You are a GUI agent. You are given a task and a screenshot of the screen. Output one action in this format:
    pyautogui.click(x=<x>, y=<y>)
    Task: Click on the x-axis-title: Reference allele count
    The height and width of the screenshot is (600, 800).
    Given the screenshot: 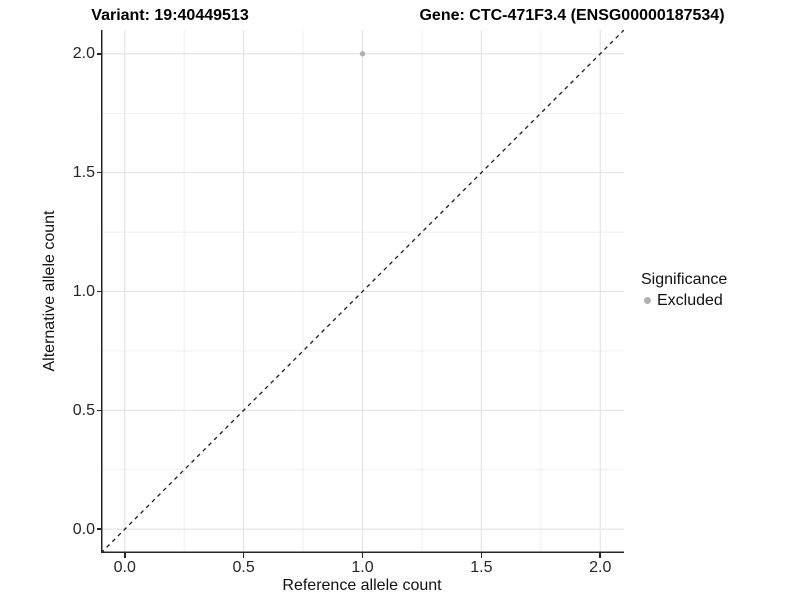 What is the action you would take?
    pyautogui.click(x=362, y=585)
    